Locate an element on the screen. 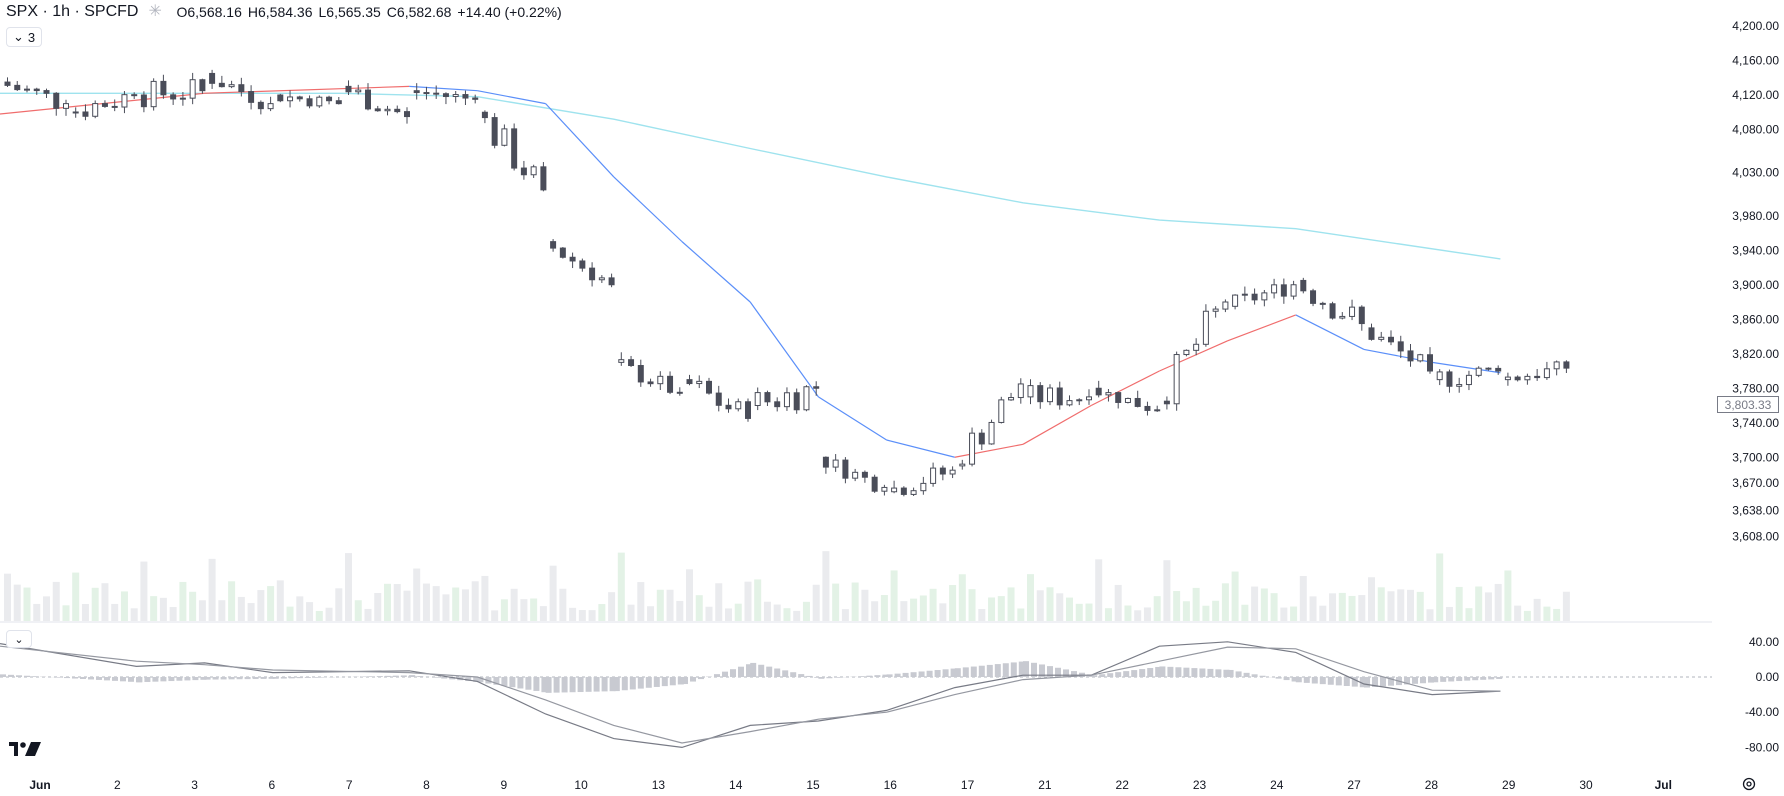 The height and width of the screenshot is (796, 1784). macd-tick-label: 40.00 is located at coordinates (1764, 642).